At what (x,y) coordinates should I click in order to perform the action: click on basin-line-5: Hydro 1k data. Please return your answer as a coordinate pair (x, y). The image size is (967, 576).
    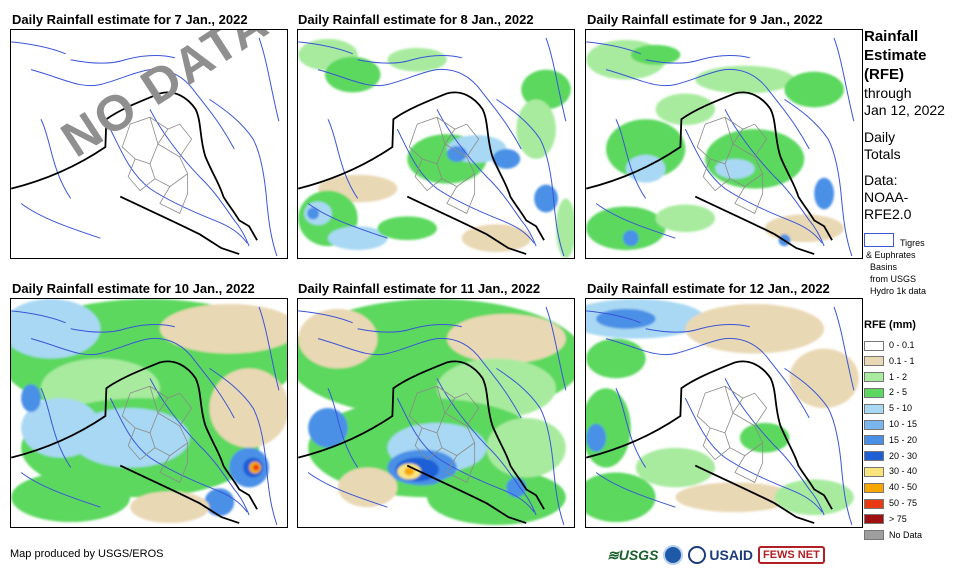
    Looking at the image, I should click on (898, 291).